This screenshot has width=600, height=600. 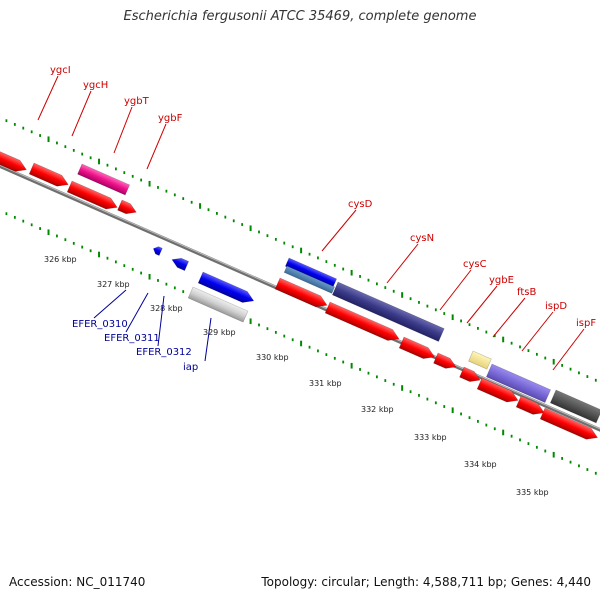 I want to click on gene-block-gray, so click(x=218, y=304).